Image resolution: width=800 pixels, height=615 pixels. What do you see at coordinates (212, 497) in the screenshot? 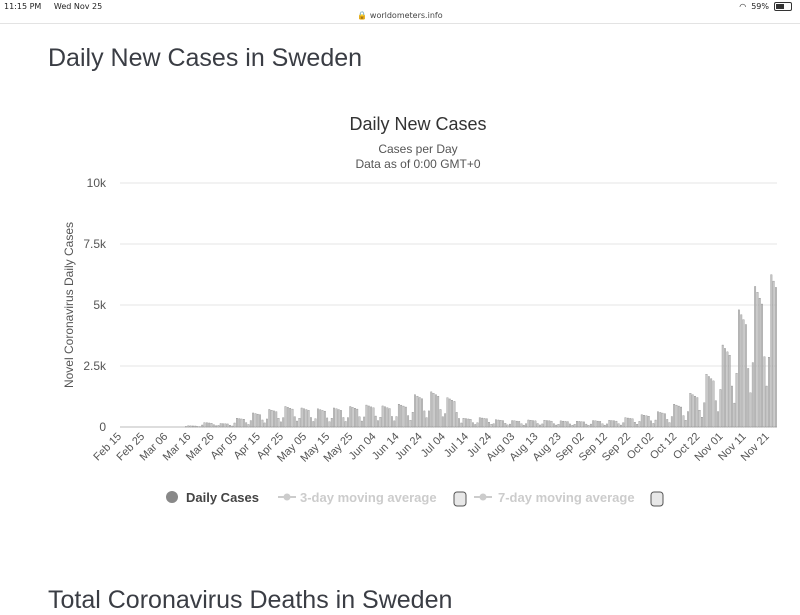
I see `legend-item-daily-cases: Daily Cases` at bounding box center [212, 497].